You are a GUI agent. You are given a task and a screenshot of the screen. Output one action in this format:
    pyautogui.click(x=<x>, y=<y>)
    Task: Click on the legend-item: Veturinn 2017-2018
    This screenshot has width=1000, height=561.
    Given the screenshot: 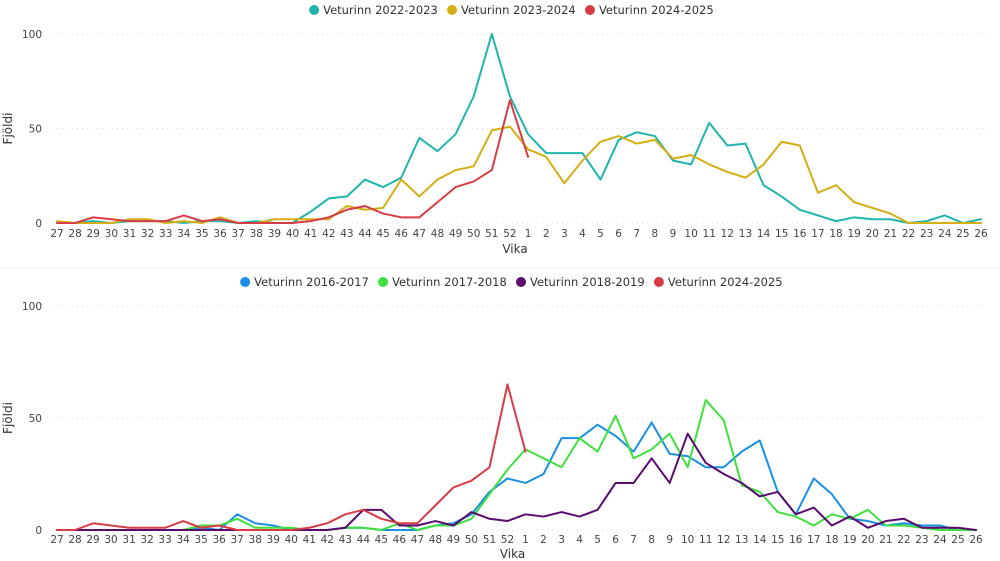 What is the action you would take?
    pyautogui.click(x=442, y=282)
    